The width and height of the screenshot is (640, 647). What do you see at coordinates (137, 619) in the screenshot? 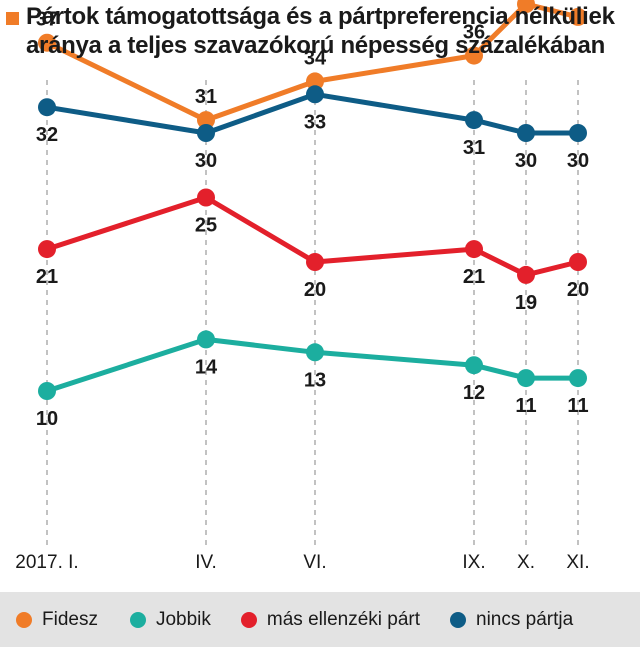
I see `legend-marker-jobbik` at bounding box center [137, 619].